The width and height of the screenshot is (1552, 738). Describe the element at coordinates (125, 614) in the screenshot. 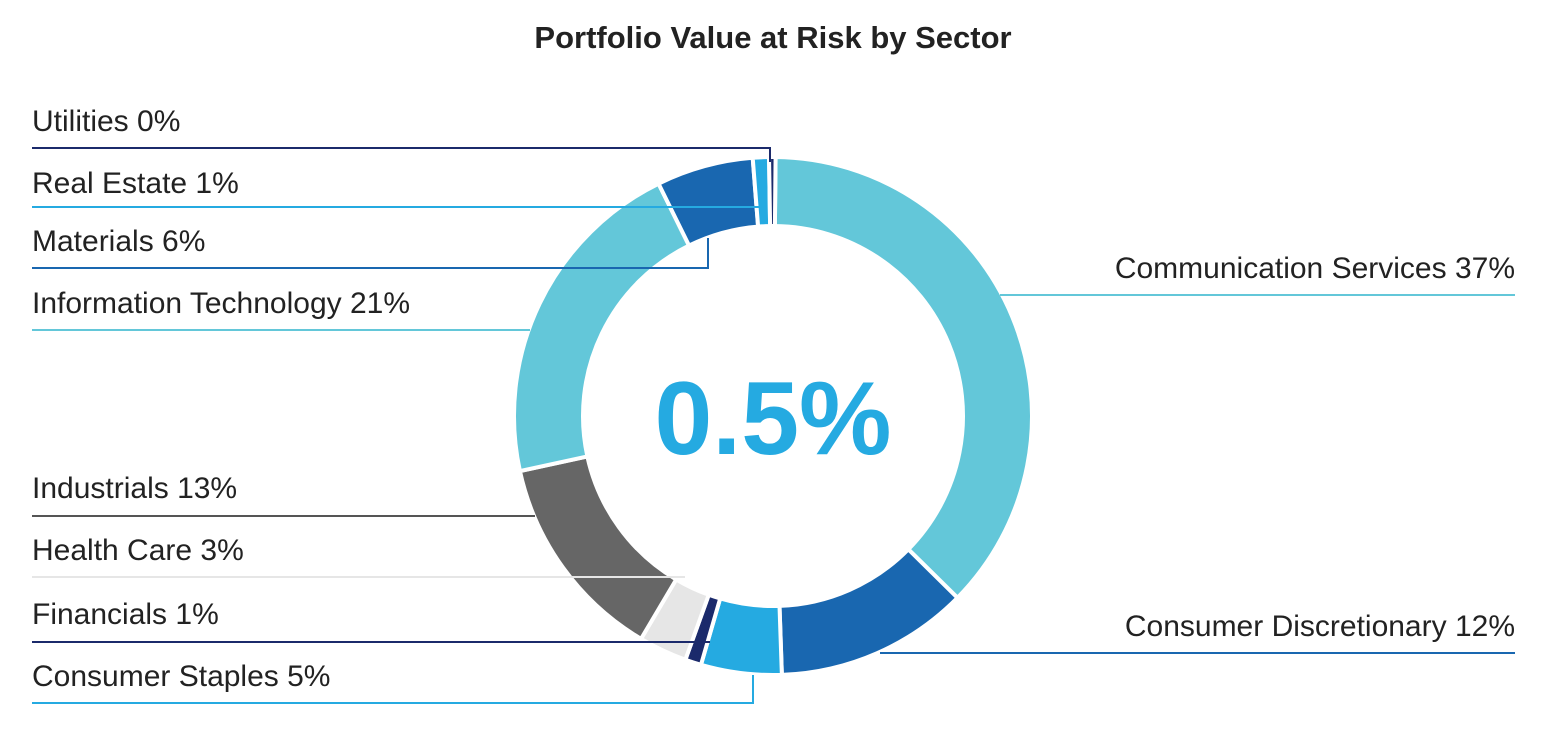

I see `data-label: Financials 1%` at that location.